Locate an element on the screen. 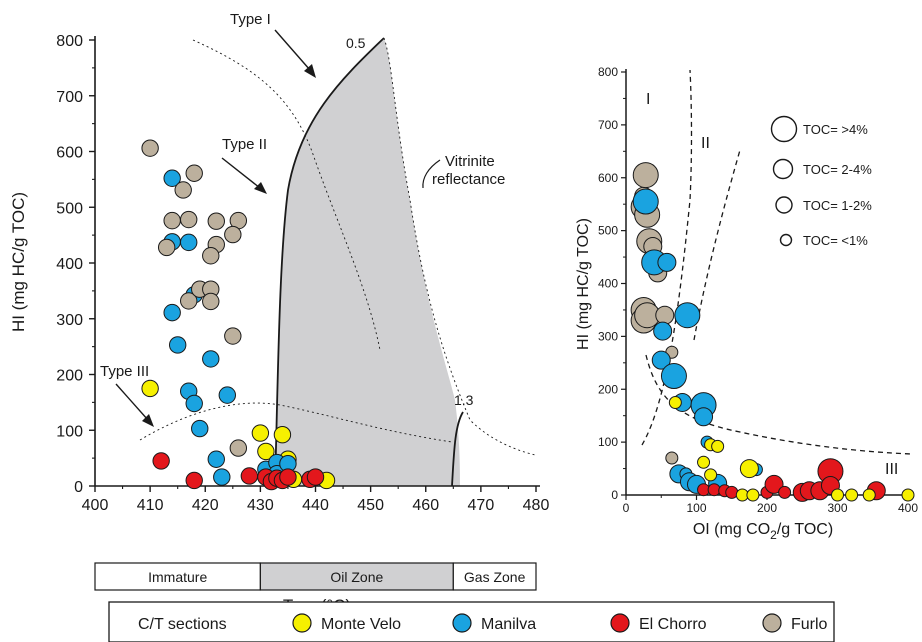 This screenshot has width=922, height=642. toc-legend-label: TOC= <1% is located at coordinates (835, 240).